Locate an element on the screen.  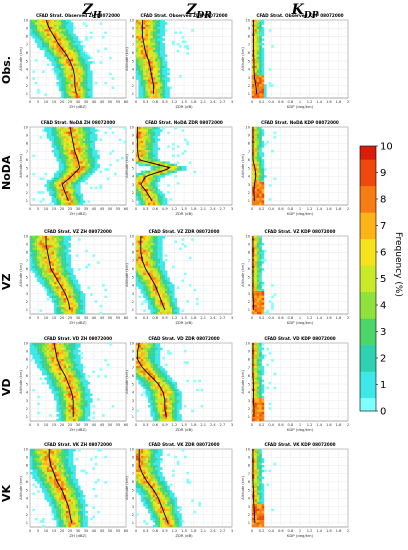
x-tick-label: 2.7 is located at coordinates (223, 318).